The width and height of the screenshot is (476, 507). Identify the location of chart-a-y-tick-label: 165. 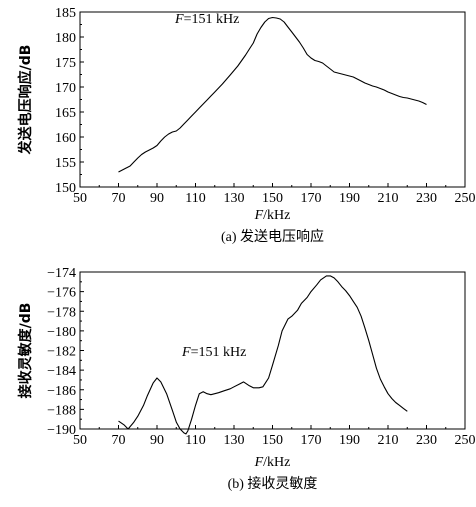
(65, 113).